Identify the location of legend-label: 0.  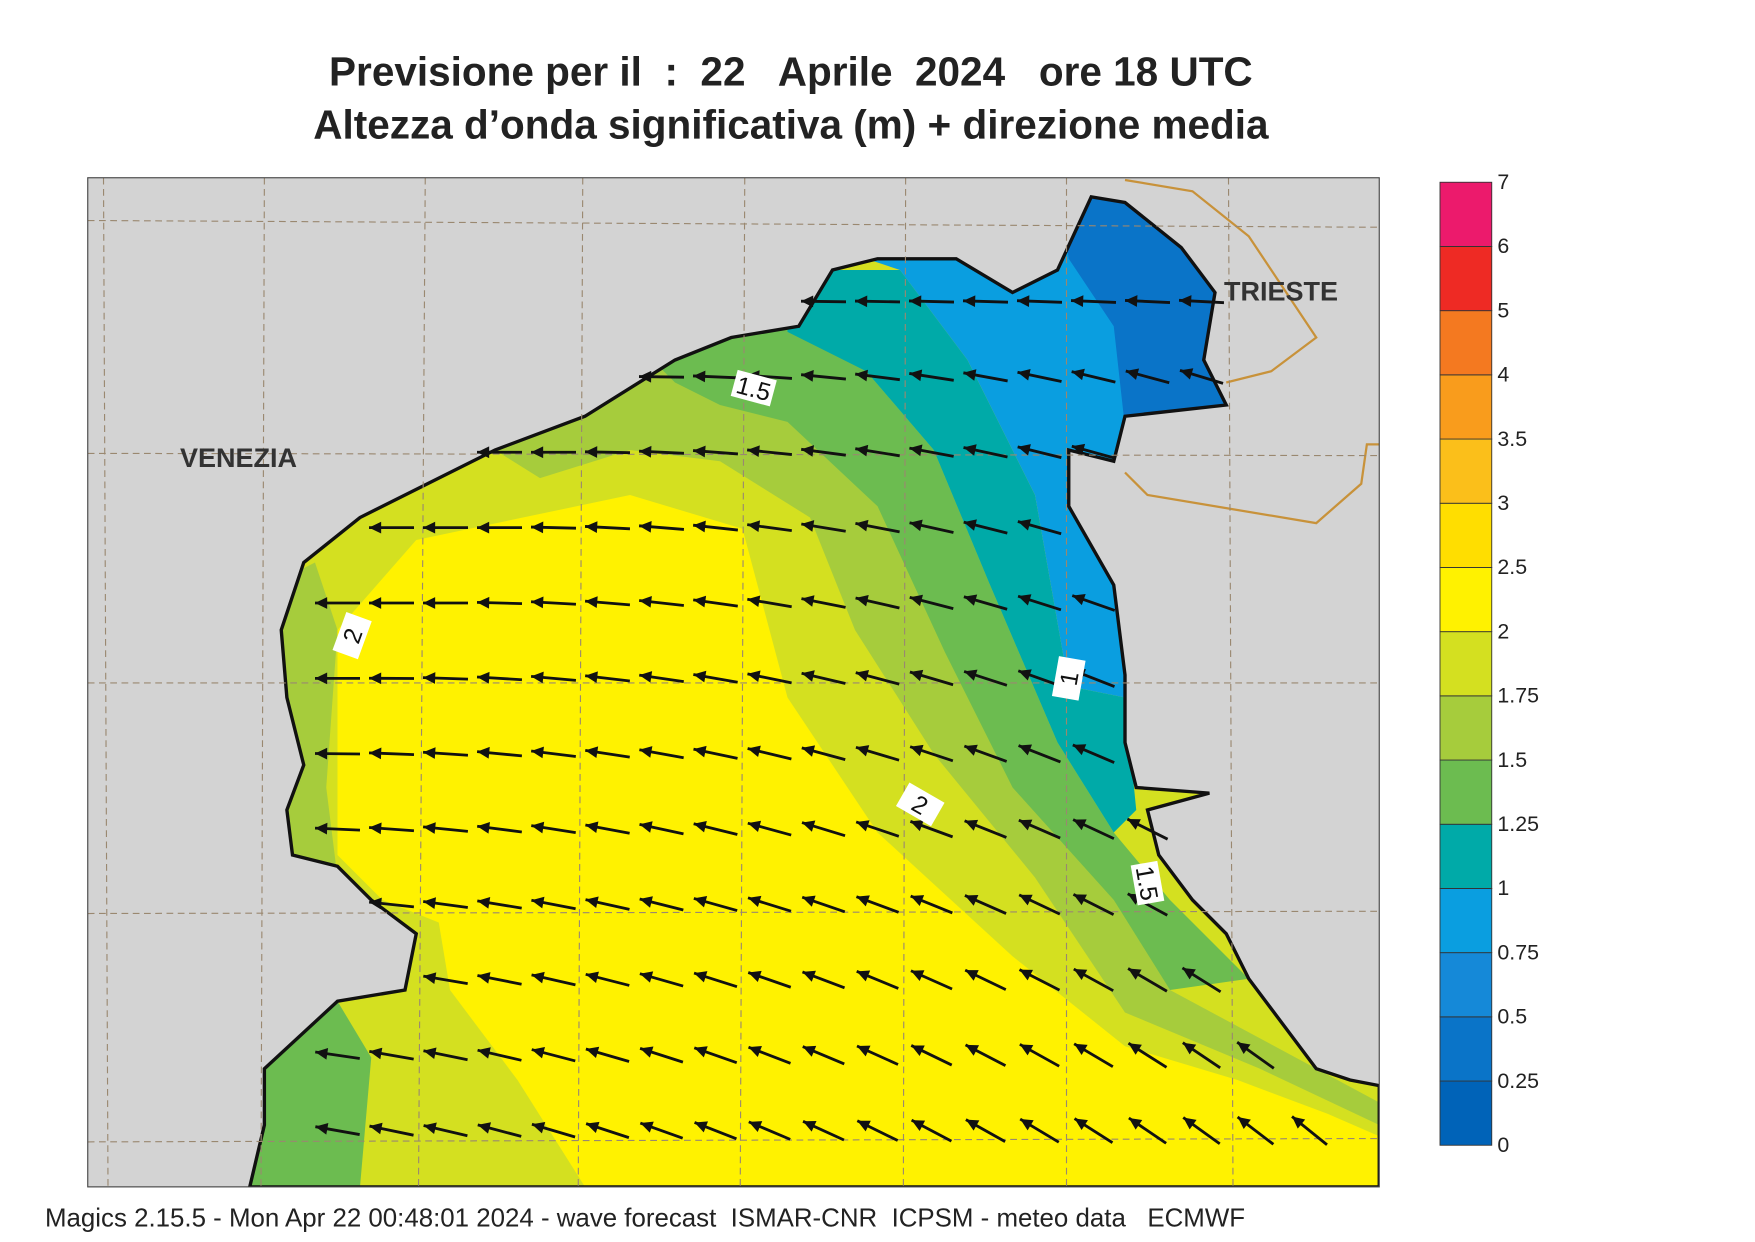
(1503, 1145).